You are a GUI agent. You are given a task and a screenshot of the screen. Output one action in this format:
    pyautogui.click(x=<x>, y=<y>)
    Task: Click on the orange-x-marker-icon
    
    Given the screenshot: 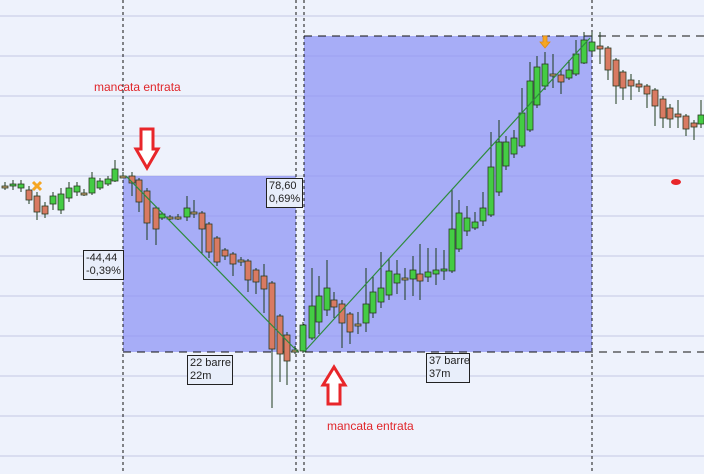 What is the action you would take?
    pyautogui.click(x=37, y=186)
    